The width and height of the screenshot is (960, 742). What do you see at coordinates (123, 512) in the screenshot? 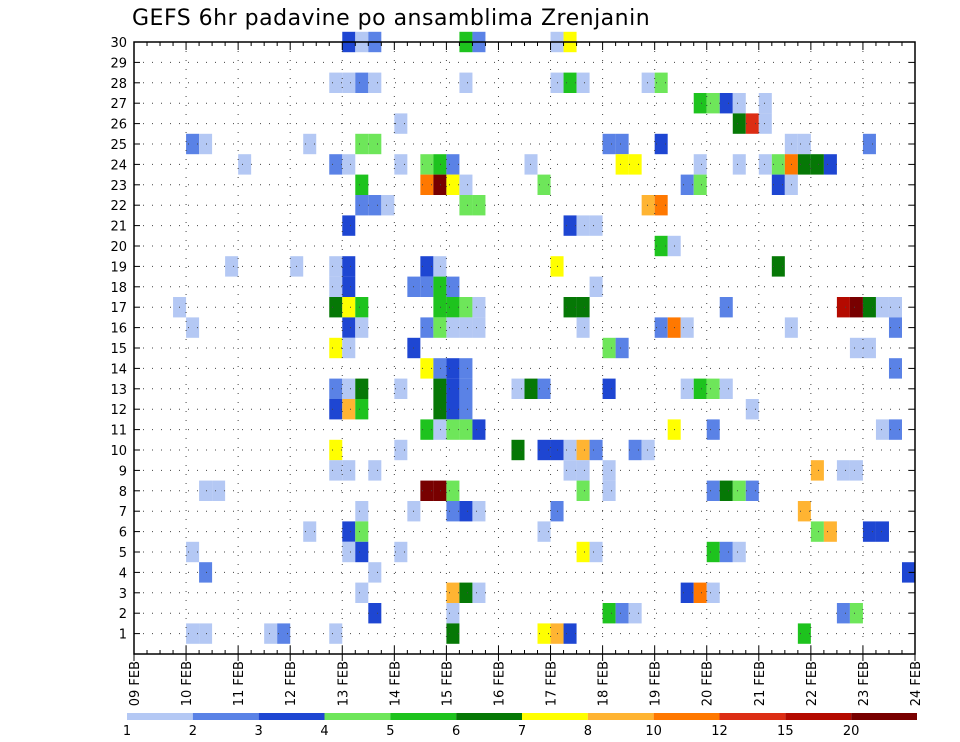
I see `y-tick-label: 7` at bounding box center [123, 512].